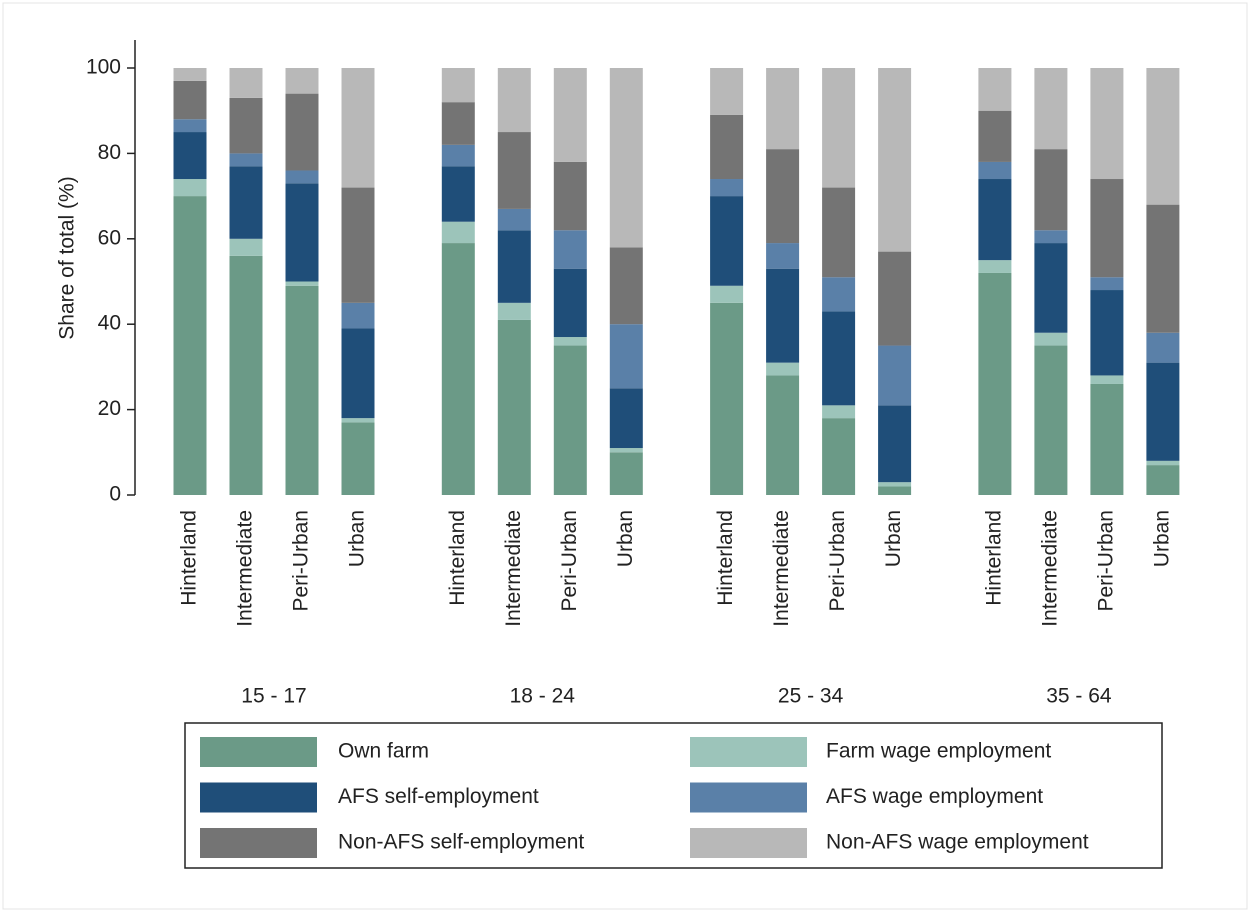 This screenshot has width=1250, height=917. Describe the element at coordinates (461, 842) in the screenshot. I see `legend-label: Non-AFS self-employment` at that location.